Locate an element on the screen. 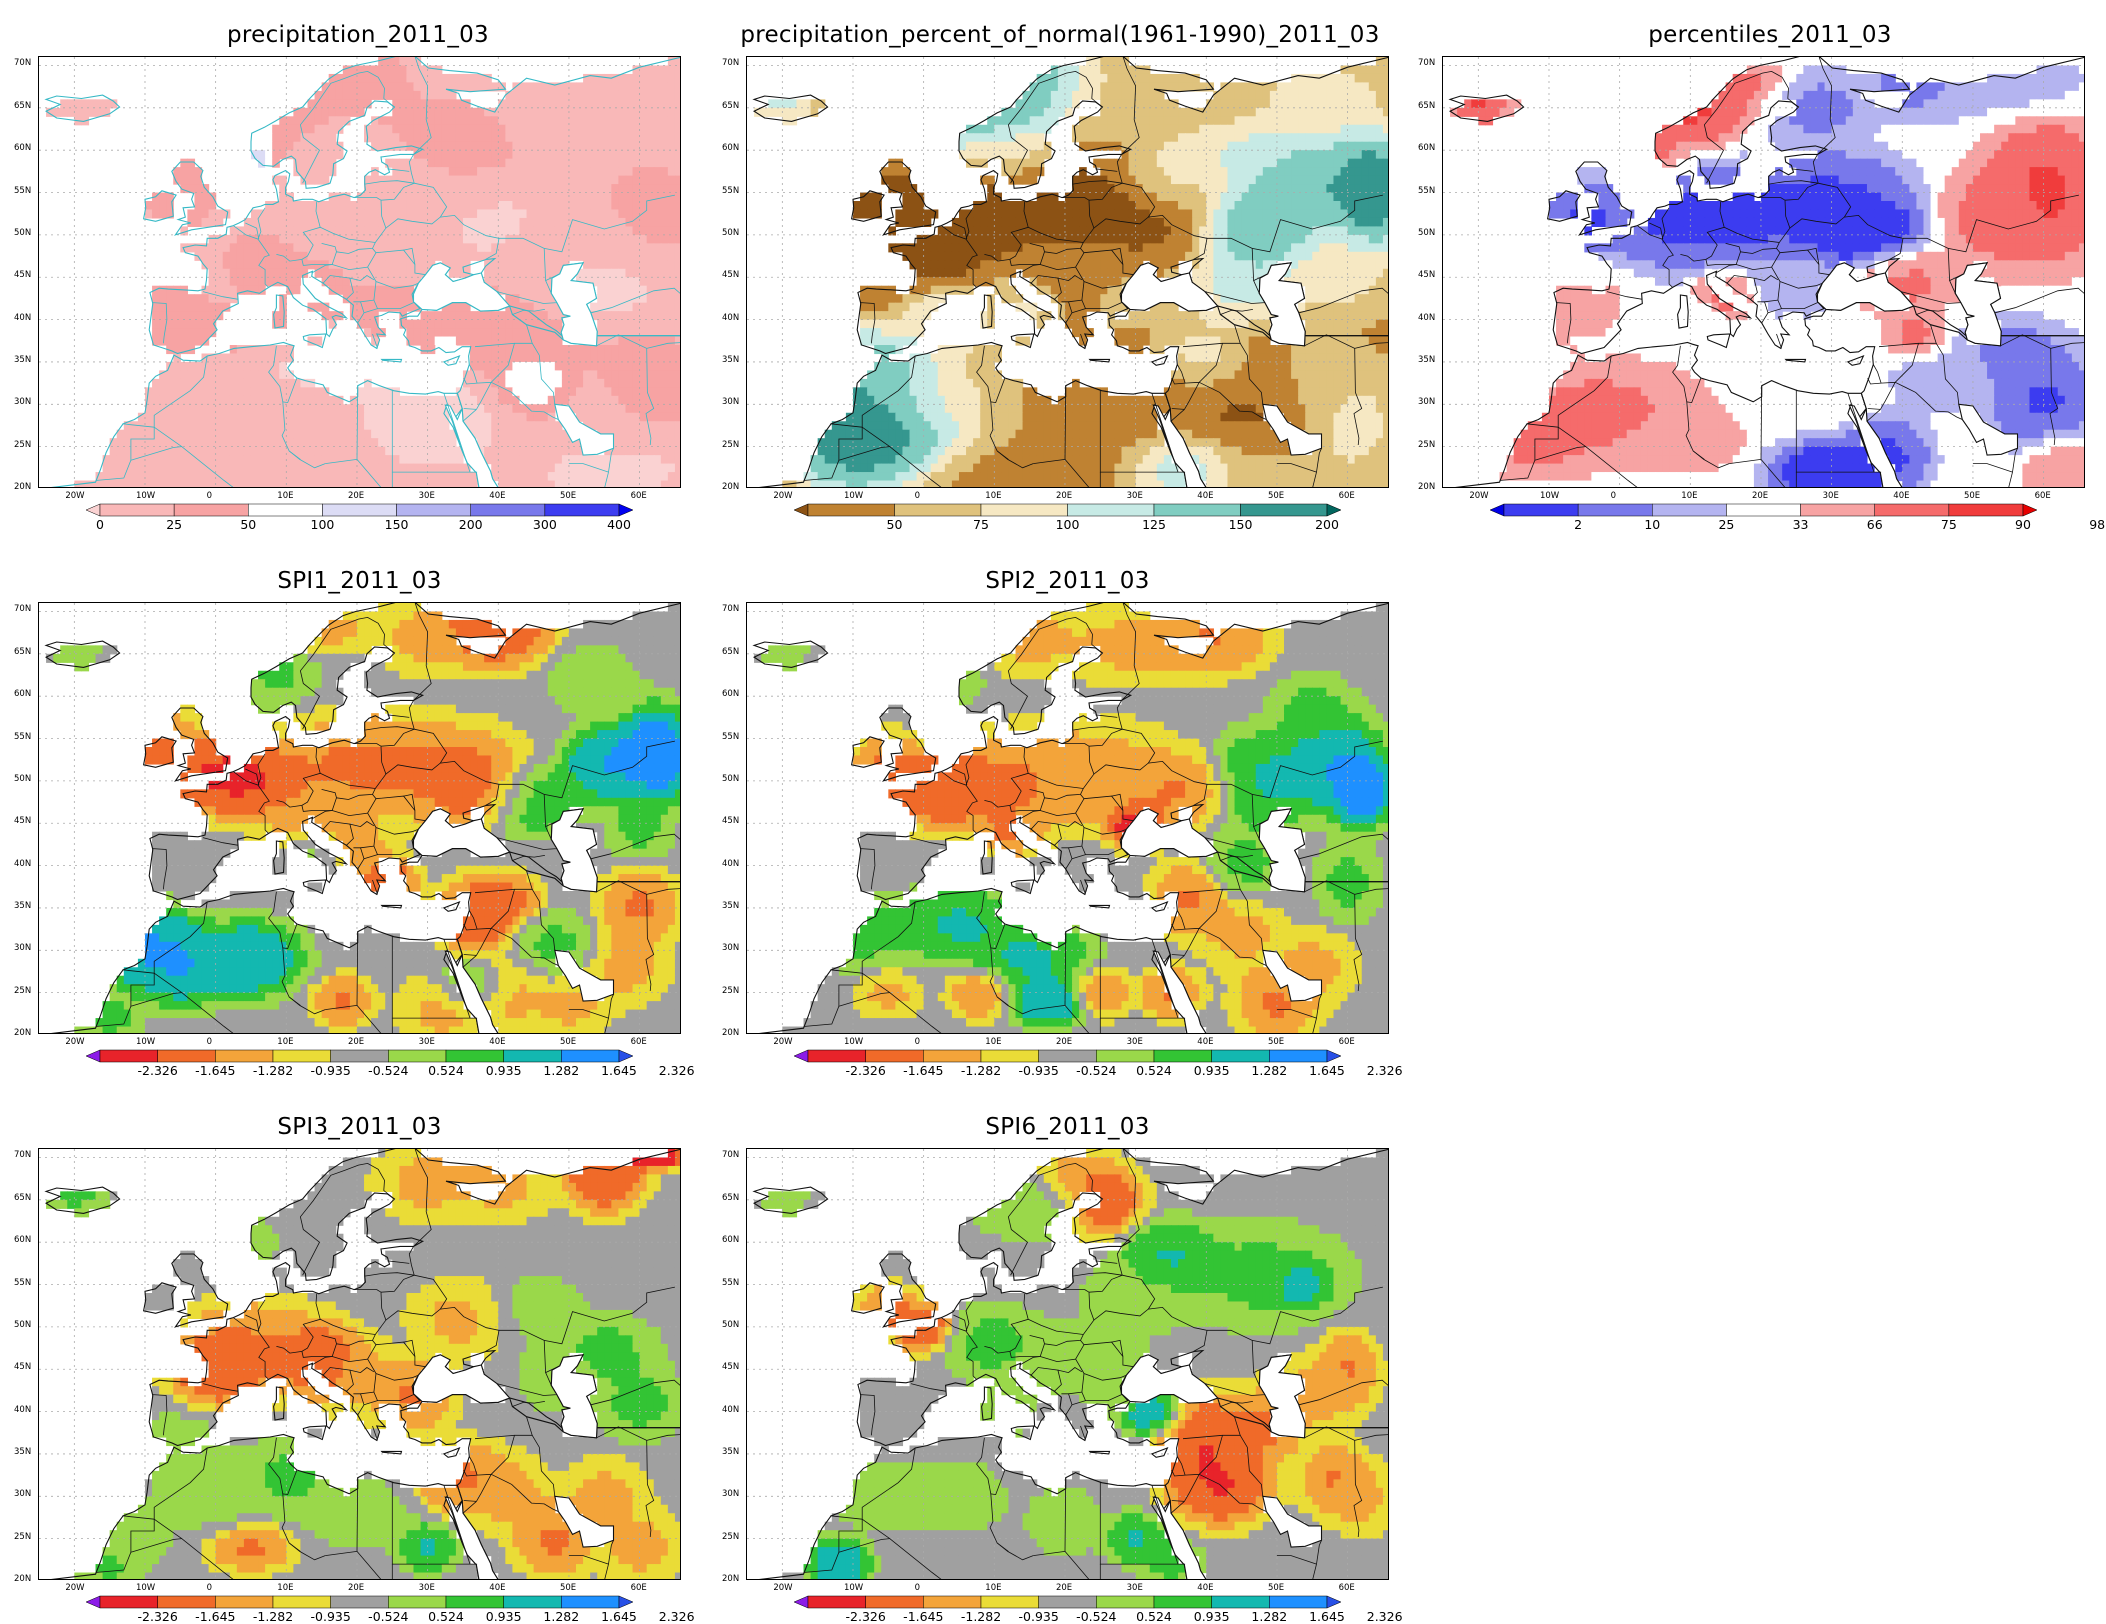  colorbar-tick-label: 100 is located at coordinates (322, 524).